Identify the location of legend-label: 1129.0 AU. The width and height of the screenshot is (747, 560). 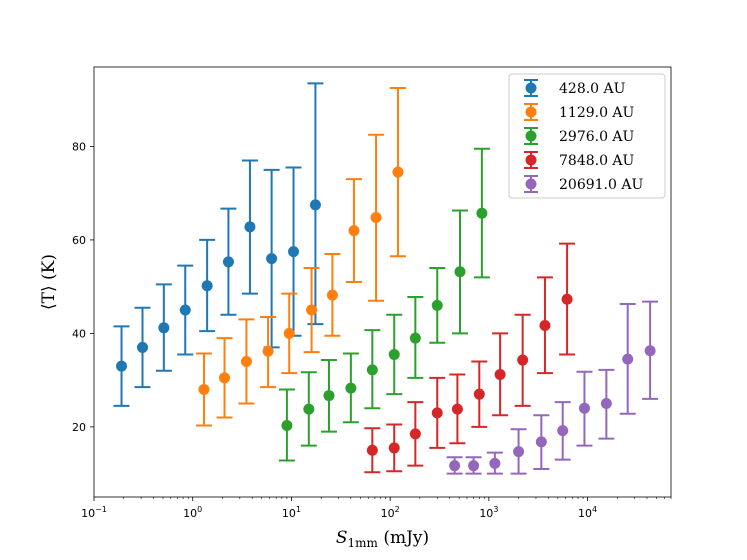
(597, 113).